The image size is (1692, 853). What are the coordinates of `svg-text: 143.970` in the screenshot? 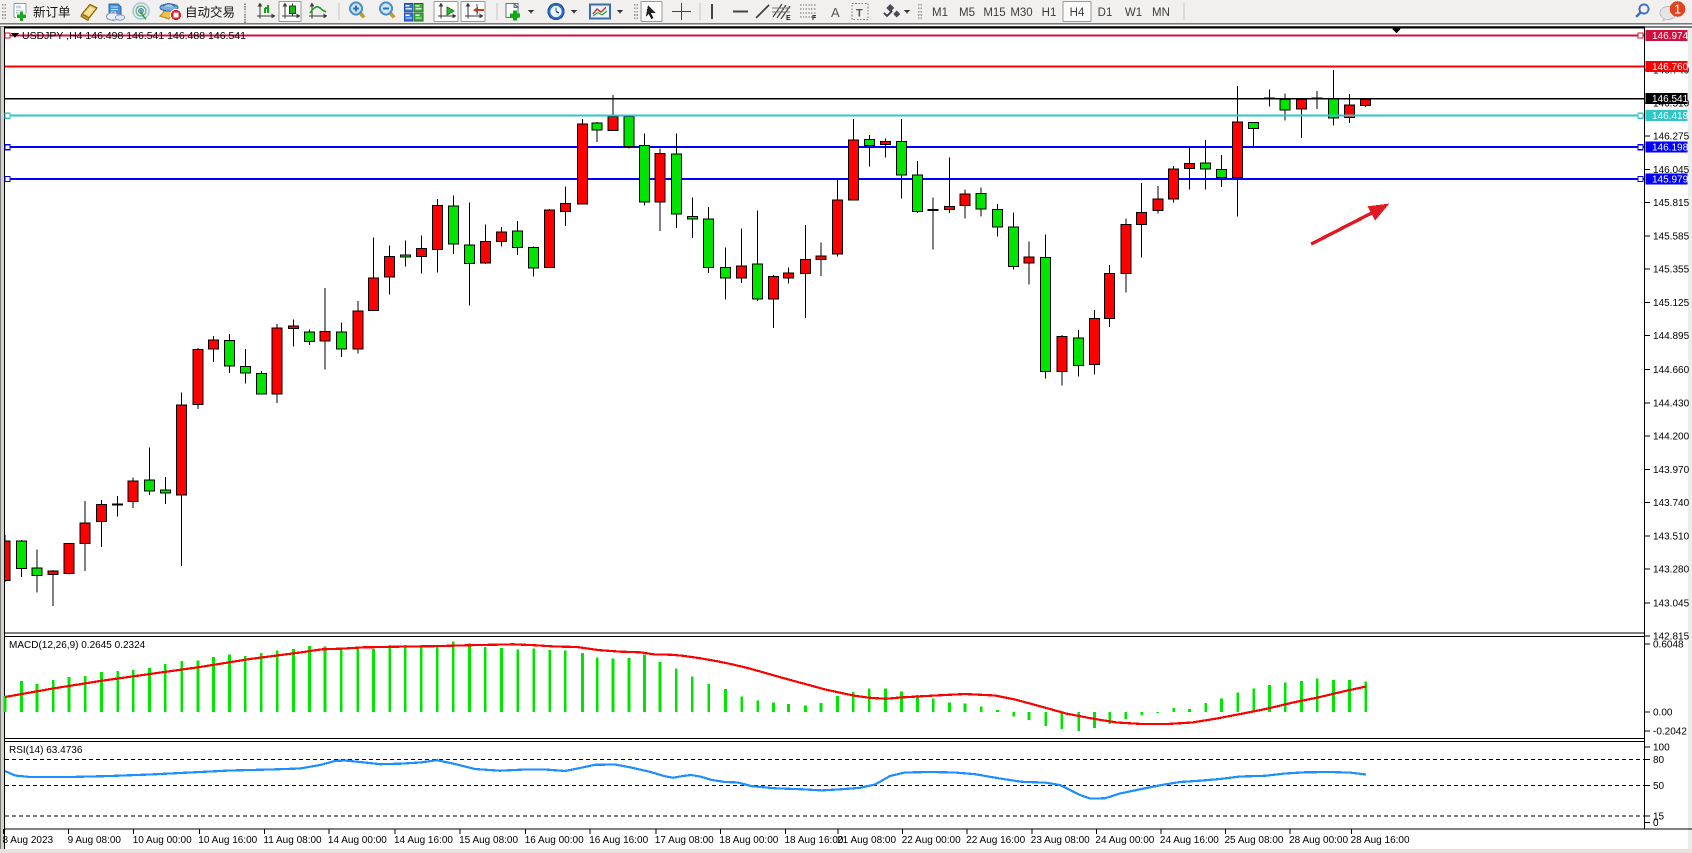 It's located at (1671, 470).